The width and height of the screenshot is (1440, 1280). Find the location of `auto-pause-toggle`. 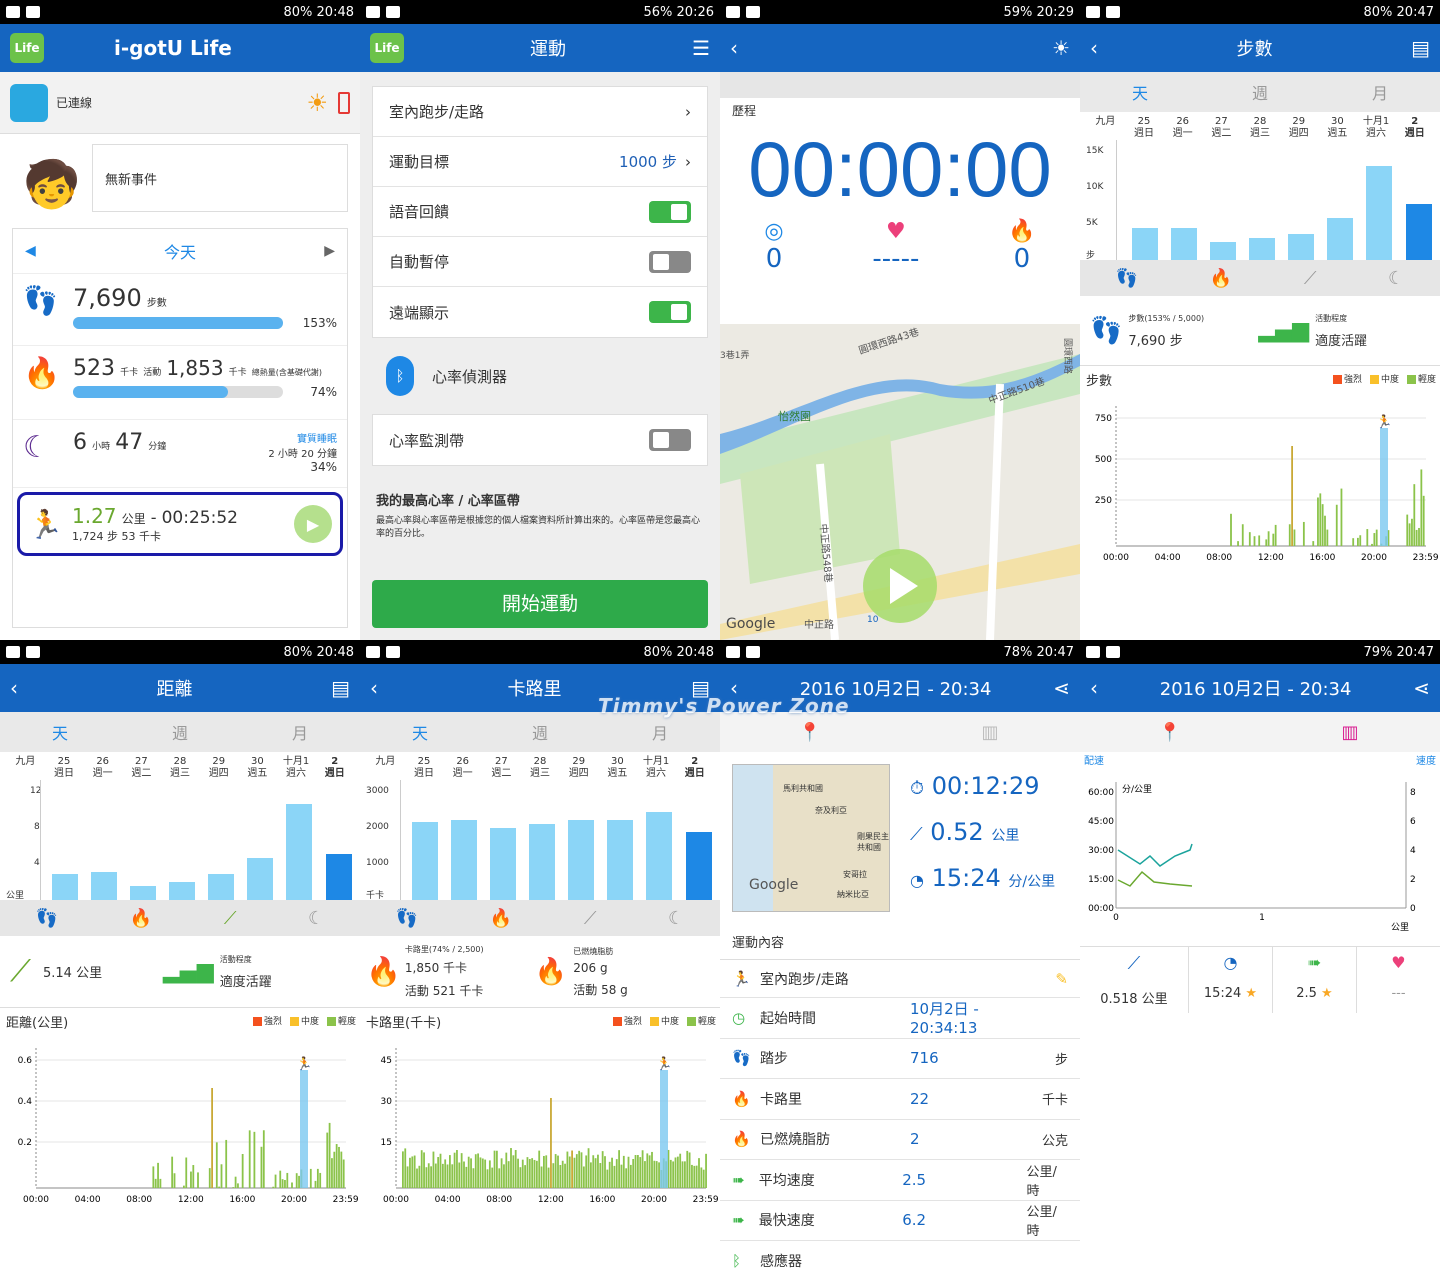

auto-pause-toggle is located at coordinates (670, 261).